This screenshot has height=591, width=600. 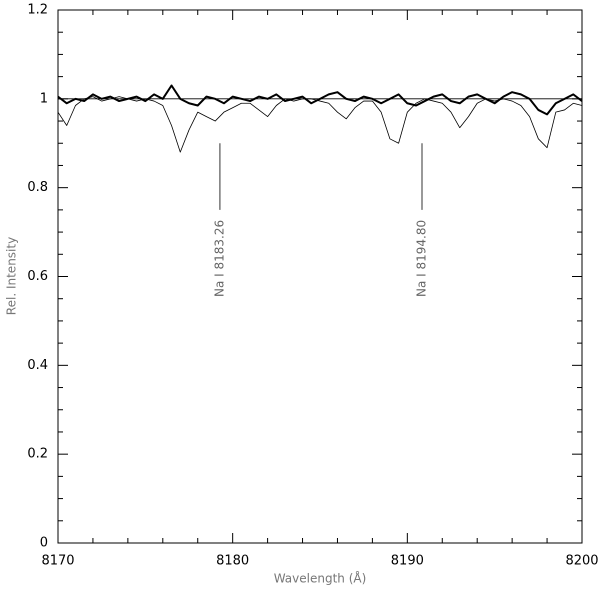 What do you see at coordinates (12, 276) in the screenshot?
I see `y-axis-label: Rel. Intensity` at bounding box center [12, 276].